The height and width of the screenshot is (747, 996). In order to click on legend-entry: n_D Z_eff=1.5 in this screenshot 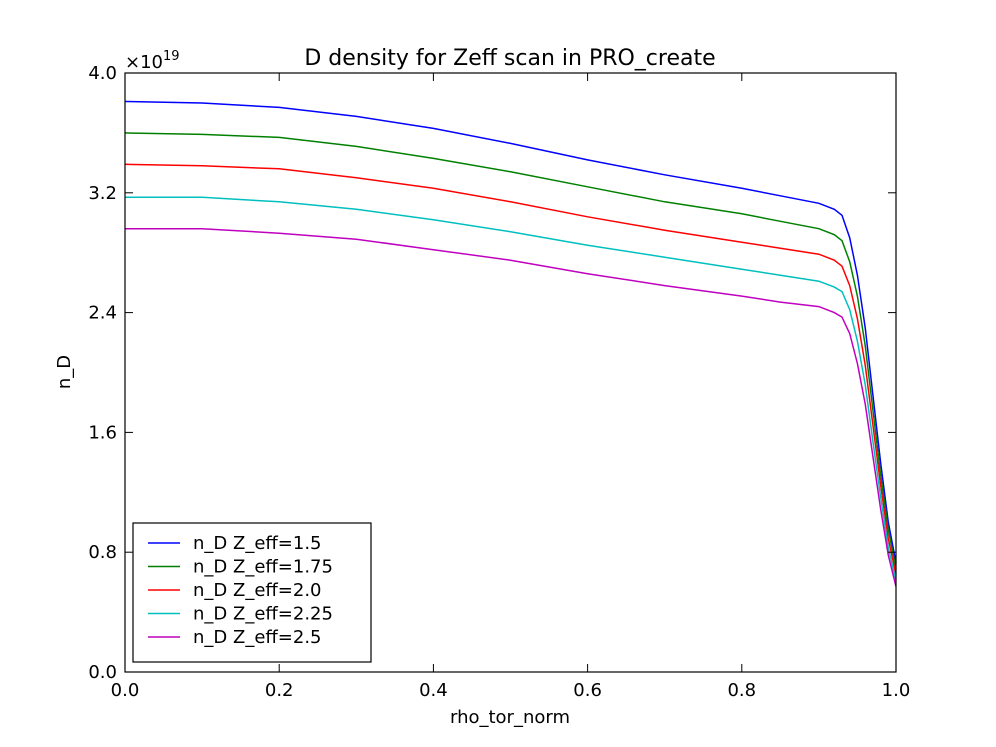, I will do `click(257, 543)`.